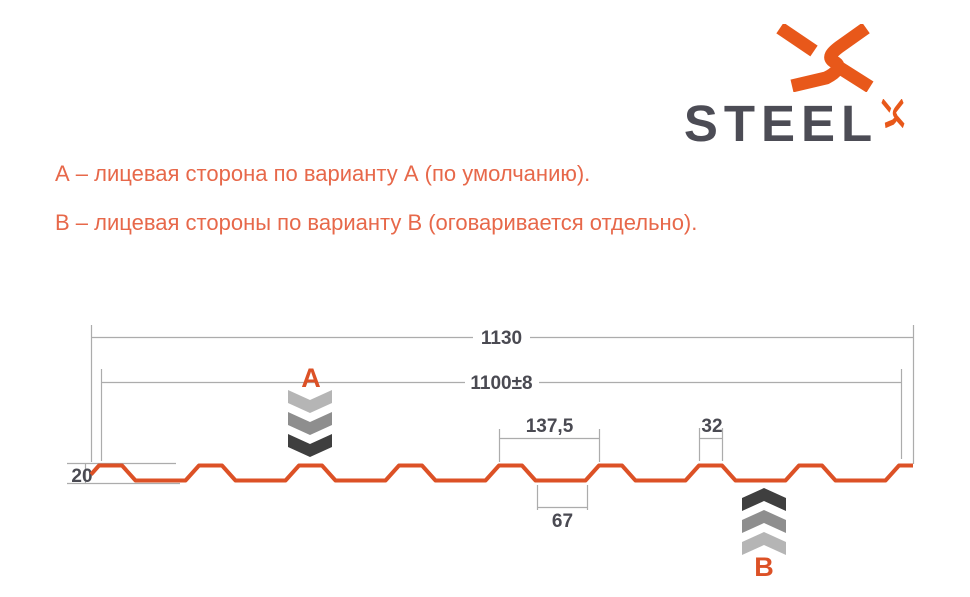  Describe the element at coordinates (711, 444) in the screenshot. I see `ticks-rib-top` at that location.